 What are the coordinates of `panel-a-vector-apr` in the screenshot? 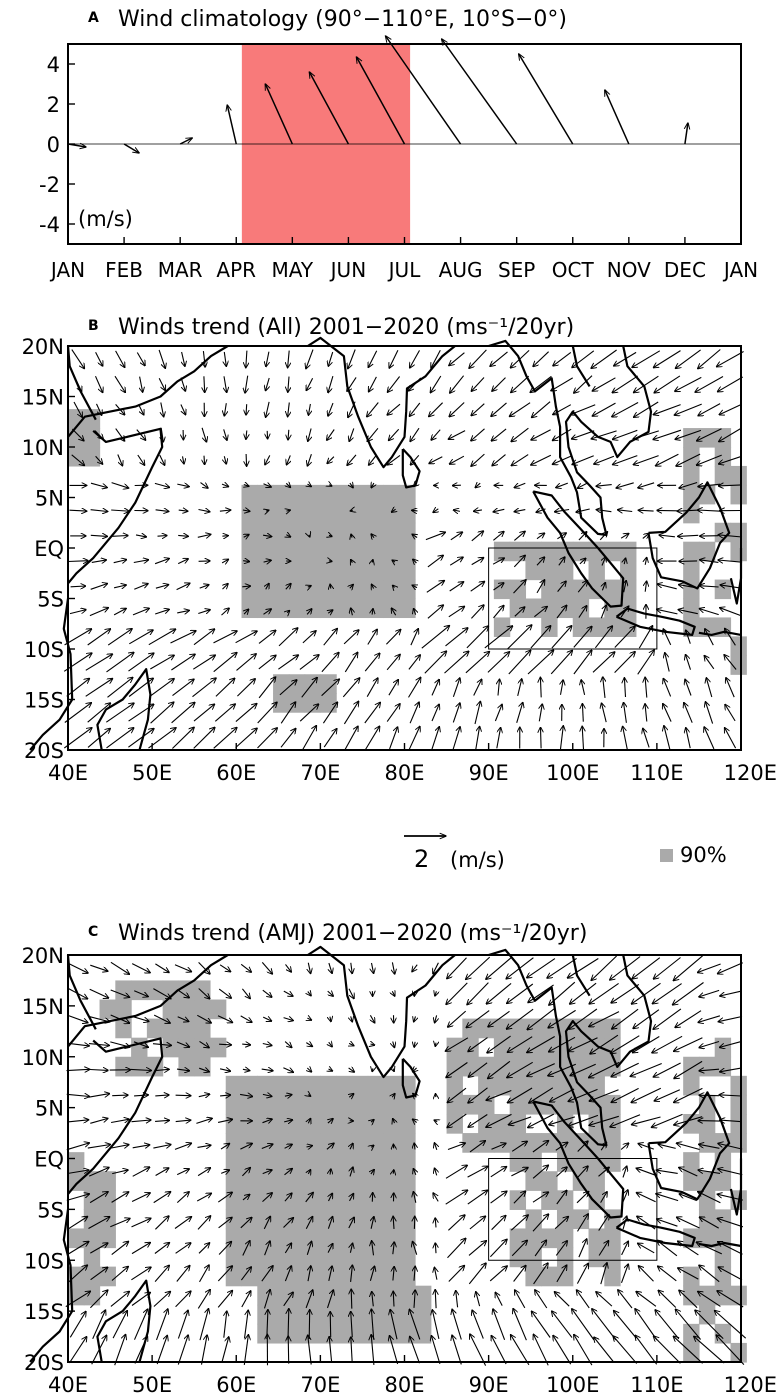 It's located at (232, 125).